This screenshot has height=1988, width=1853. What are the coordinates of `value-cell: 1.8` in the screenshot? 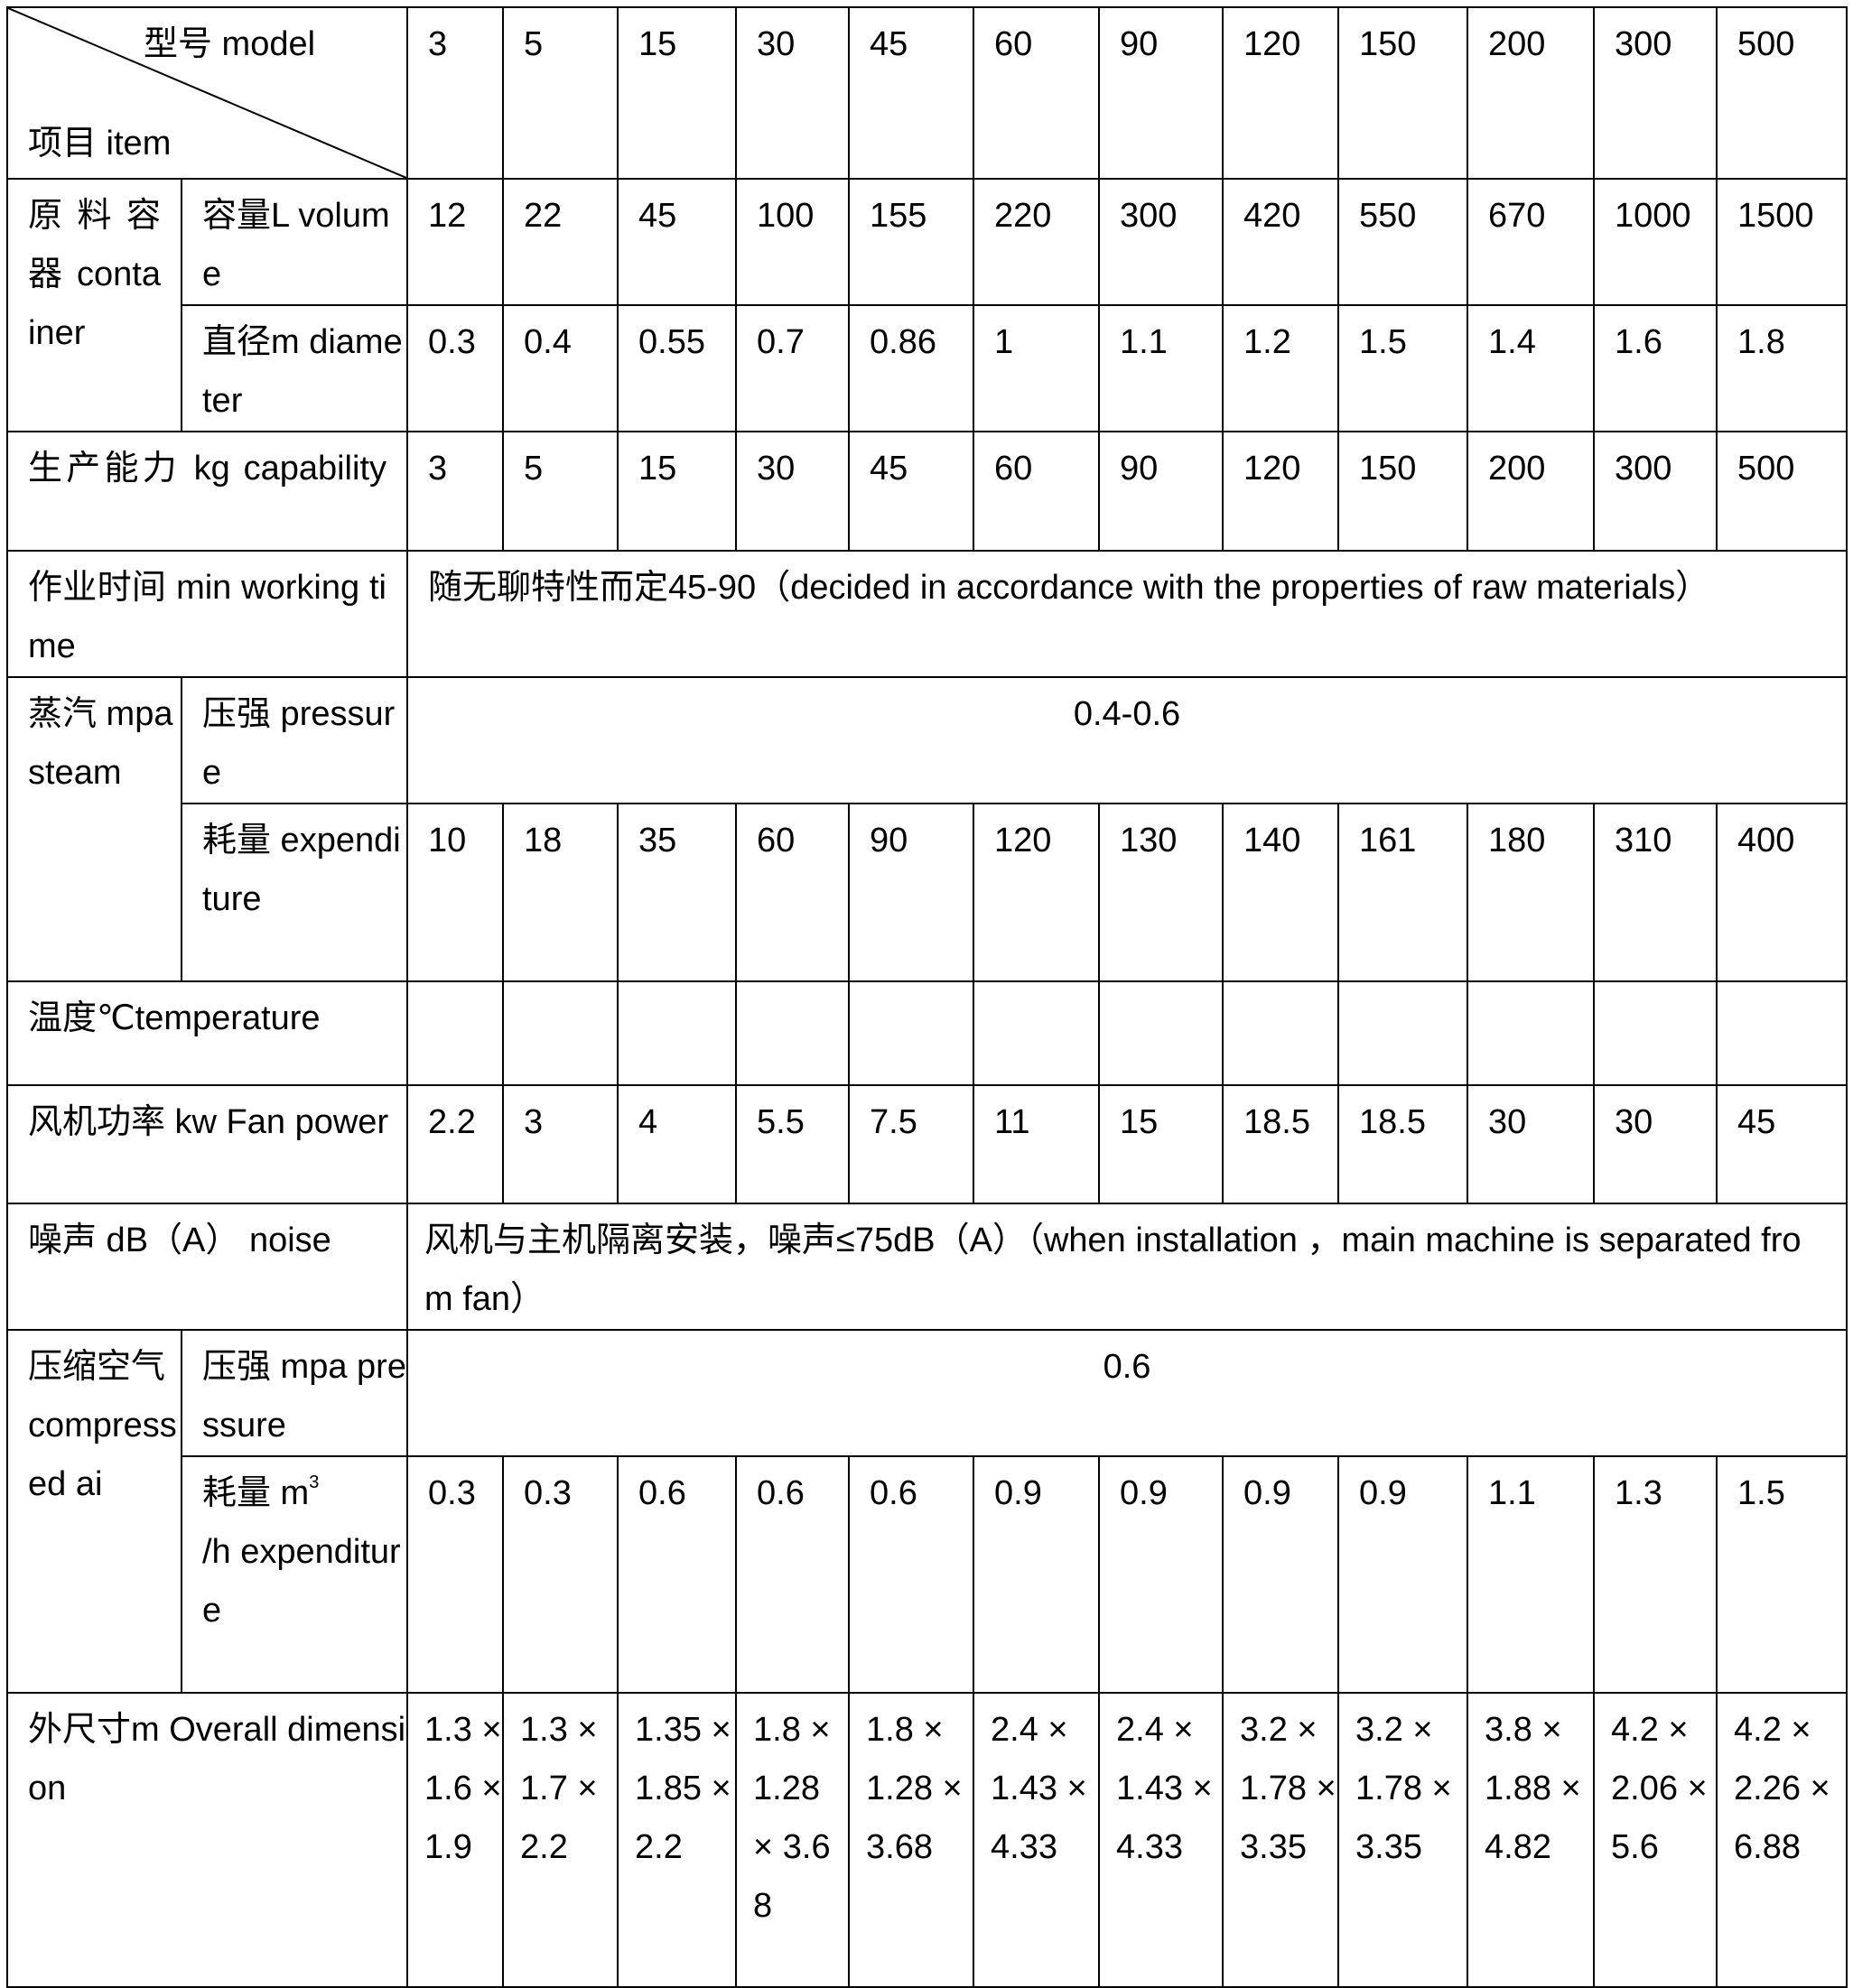 It's located at (1782, 368).